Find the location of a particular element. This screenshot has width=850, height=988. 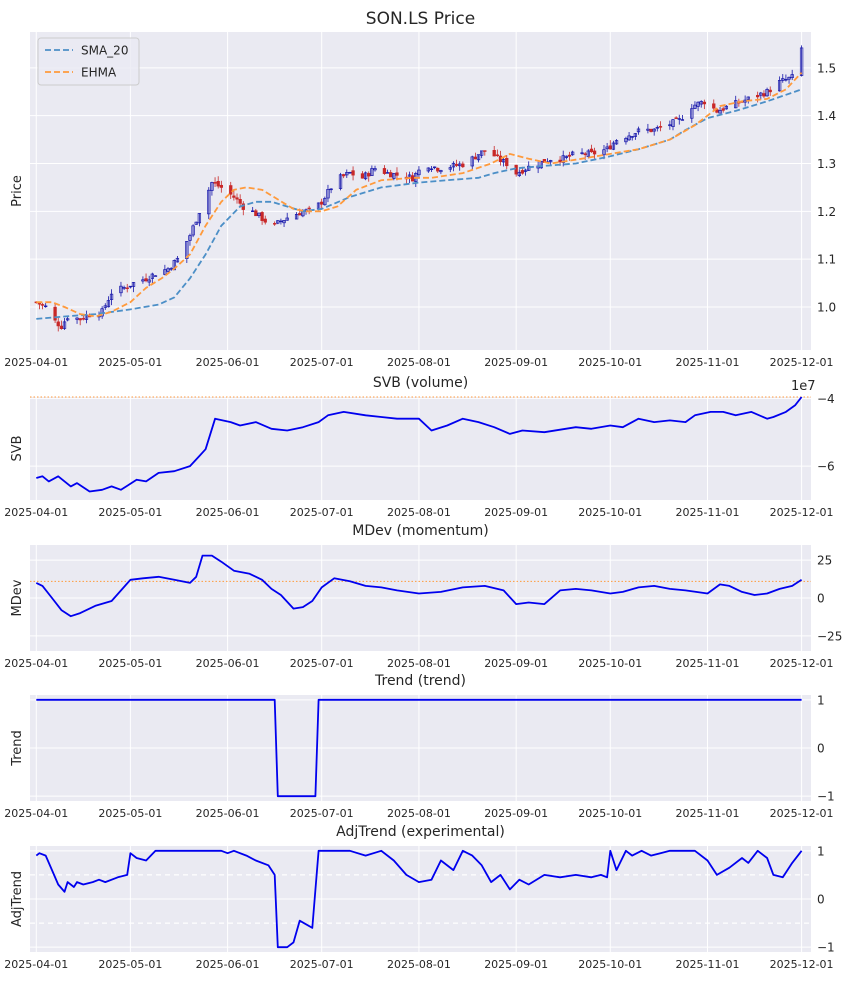

x-tick-label: 2025-08-01 is located at coordinates (419, 362).